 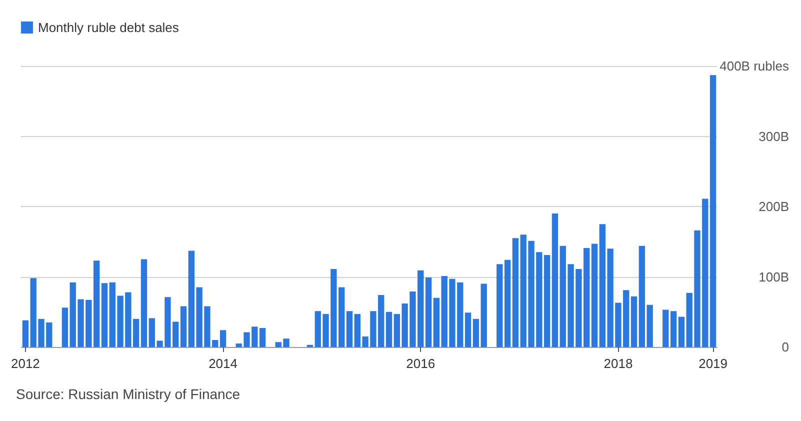 I want to click on x-tick-label: 2016, so click(x=421, y=363).